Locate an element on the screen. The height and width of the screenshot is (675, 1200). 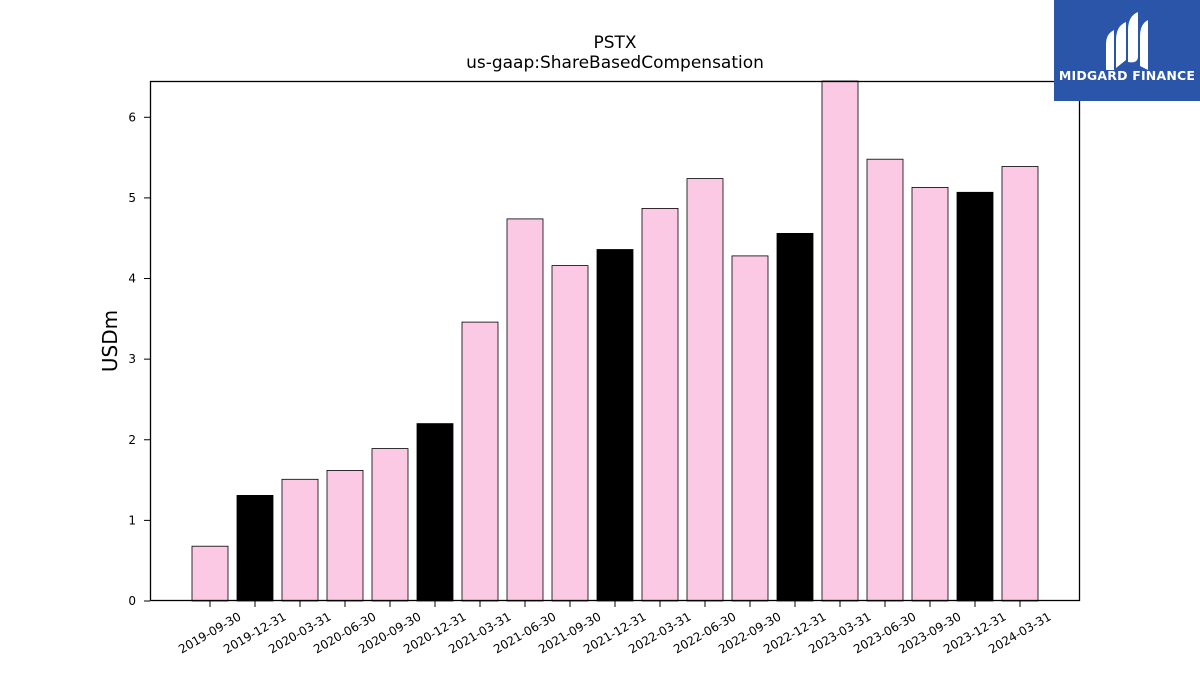
y-axis: 0 1 2 3 4 5 6 is located at coordinates (139, 359).